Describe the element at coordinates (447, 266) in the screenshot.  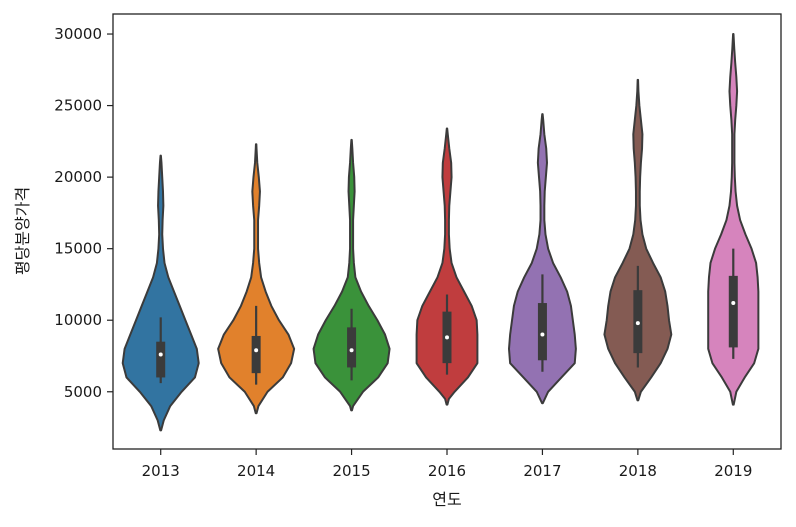
I see `violin-2016` at that location.